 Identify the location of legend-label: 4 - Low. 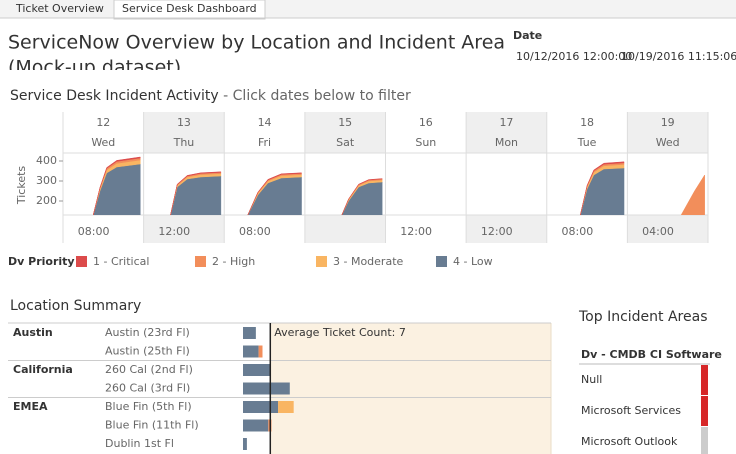
(473, 261).